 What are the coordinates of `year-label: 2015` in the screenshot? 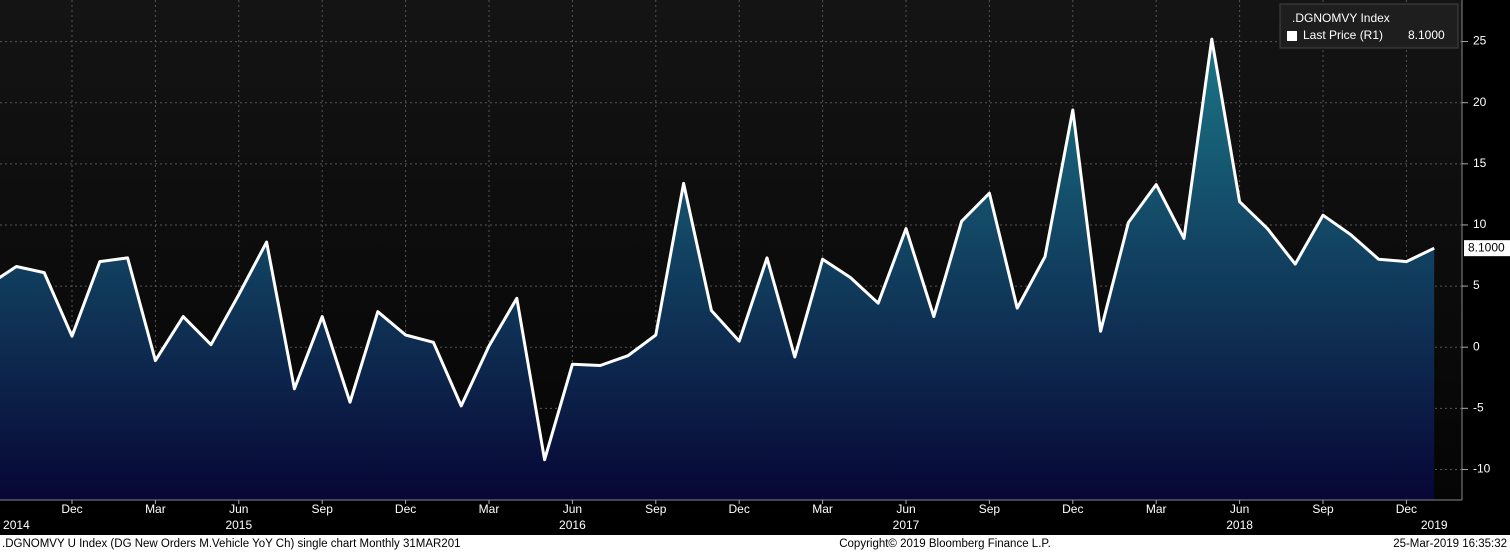 It's located at (238, 525).